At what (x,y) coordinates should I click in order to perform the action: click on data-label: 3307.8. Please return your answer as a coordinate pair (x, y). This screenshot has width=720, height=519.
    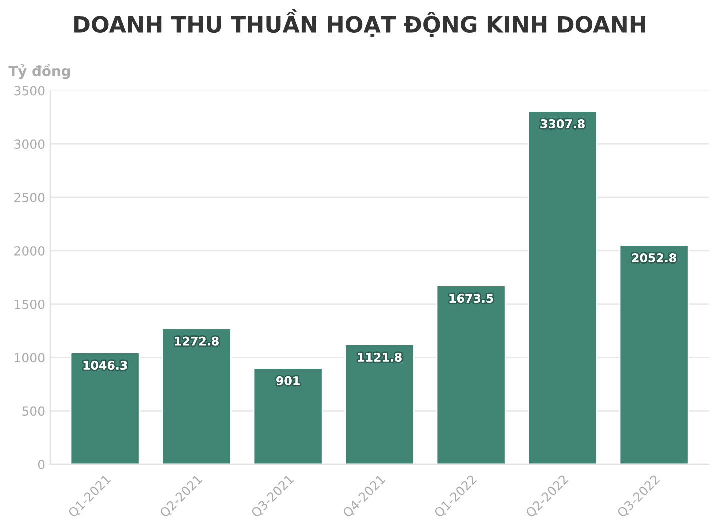
    Looking at the image, I should click on (562, 124).